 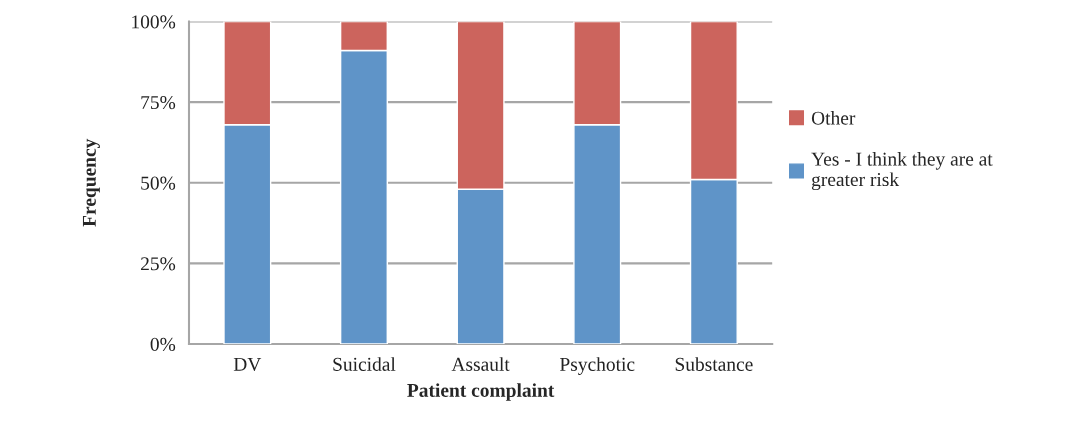 I want to click on y-axis-title: Frequency, so click(x=91, y=182).